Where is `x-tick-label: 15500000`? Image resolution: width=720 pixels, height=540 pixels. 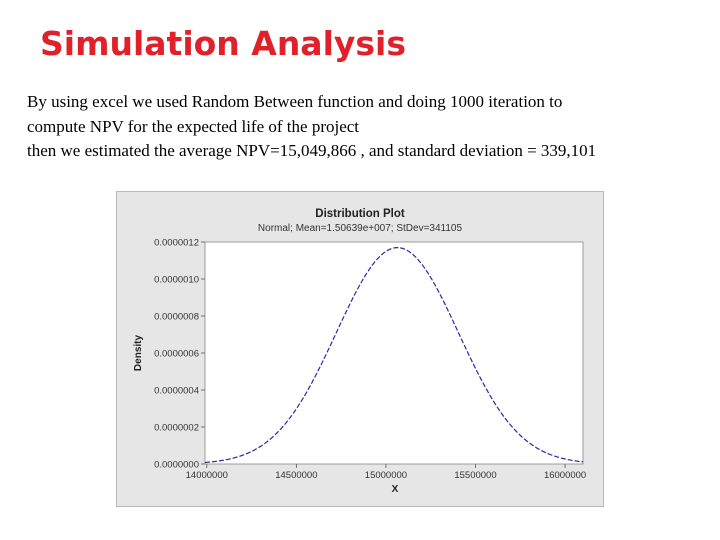 x-tick-label: 15500000 is located at coordinates (475, 475).